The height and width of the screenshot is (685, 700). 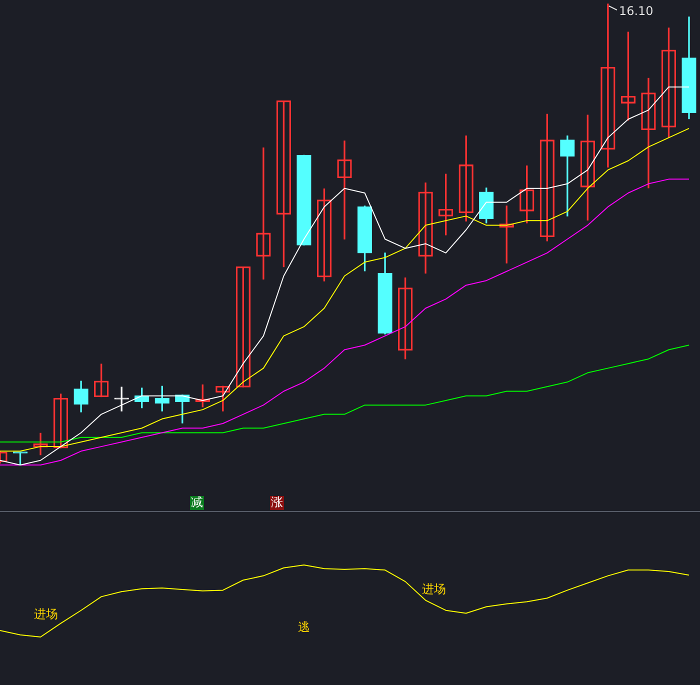 I want to click on annotation: 逃, so click(x=304, y=627).